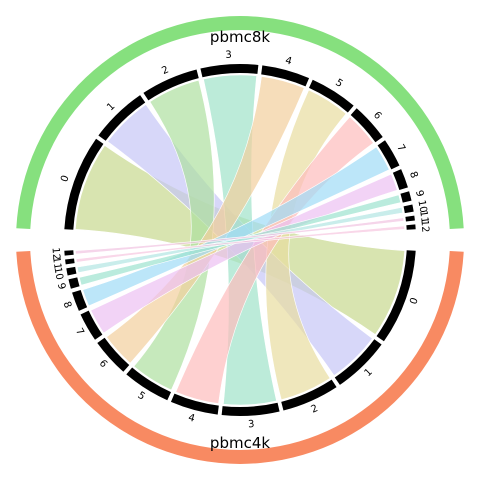  I want to click on cluster-label-pbmc4k-2: 2, so click(314, 409).